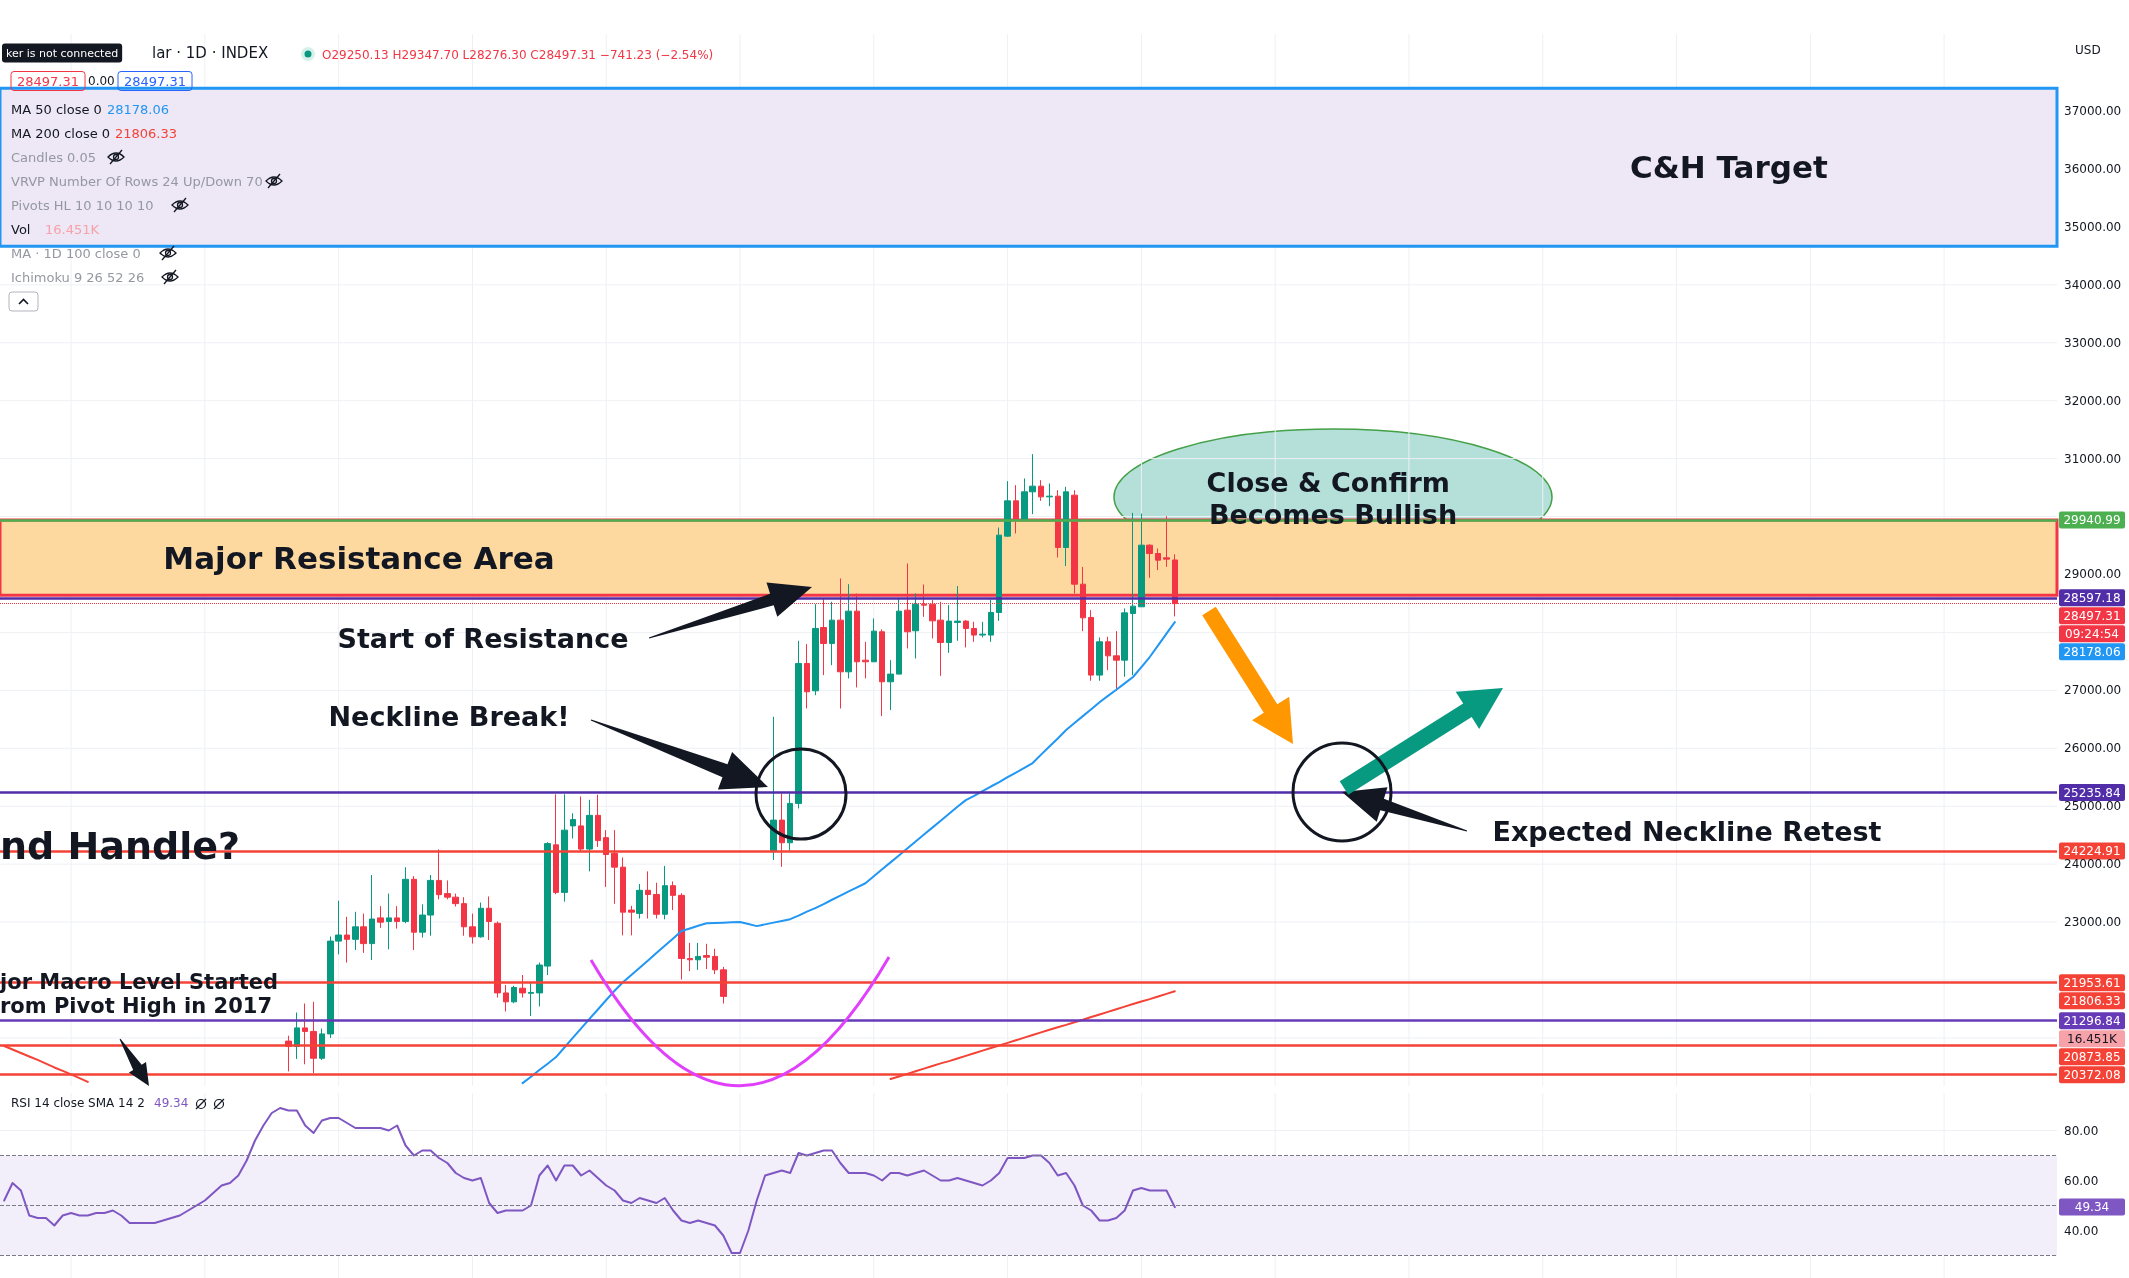  Describe the element at coordinates (2092, 1207) in the screenshot. I see `text: 49.34` at that location.